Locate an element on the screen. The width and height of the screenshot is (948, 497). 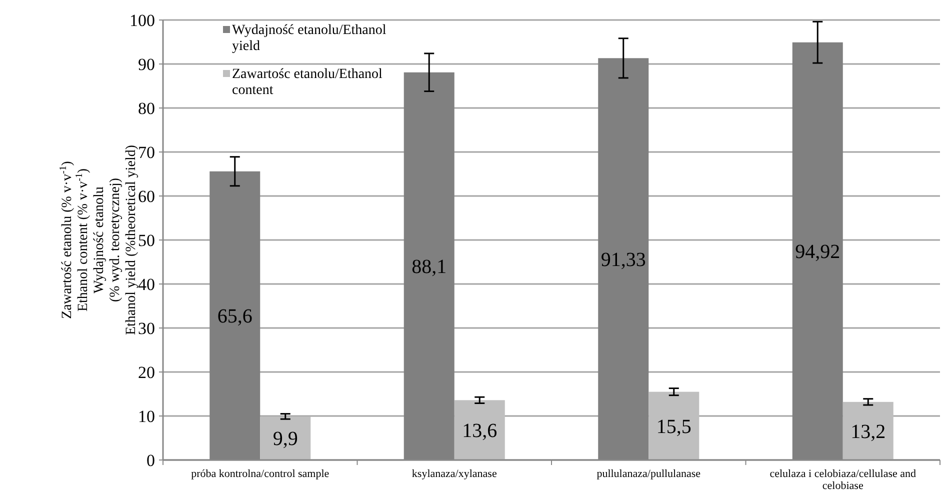
x-tick-label: pullulanaza/pullulanase is located at coordinates (648, 474).